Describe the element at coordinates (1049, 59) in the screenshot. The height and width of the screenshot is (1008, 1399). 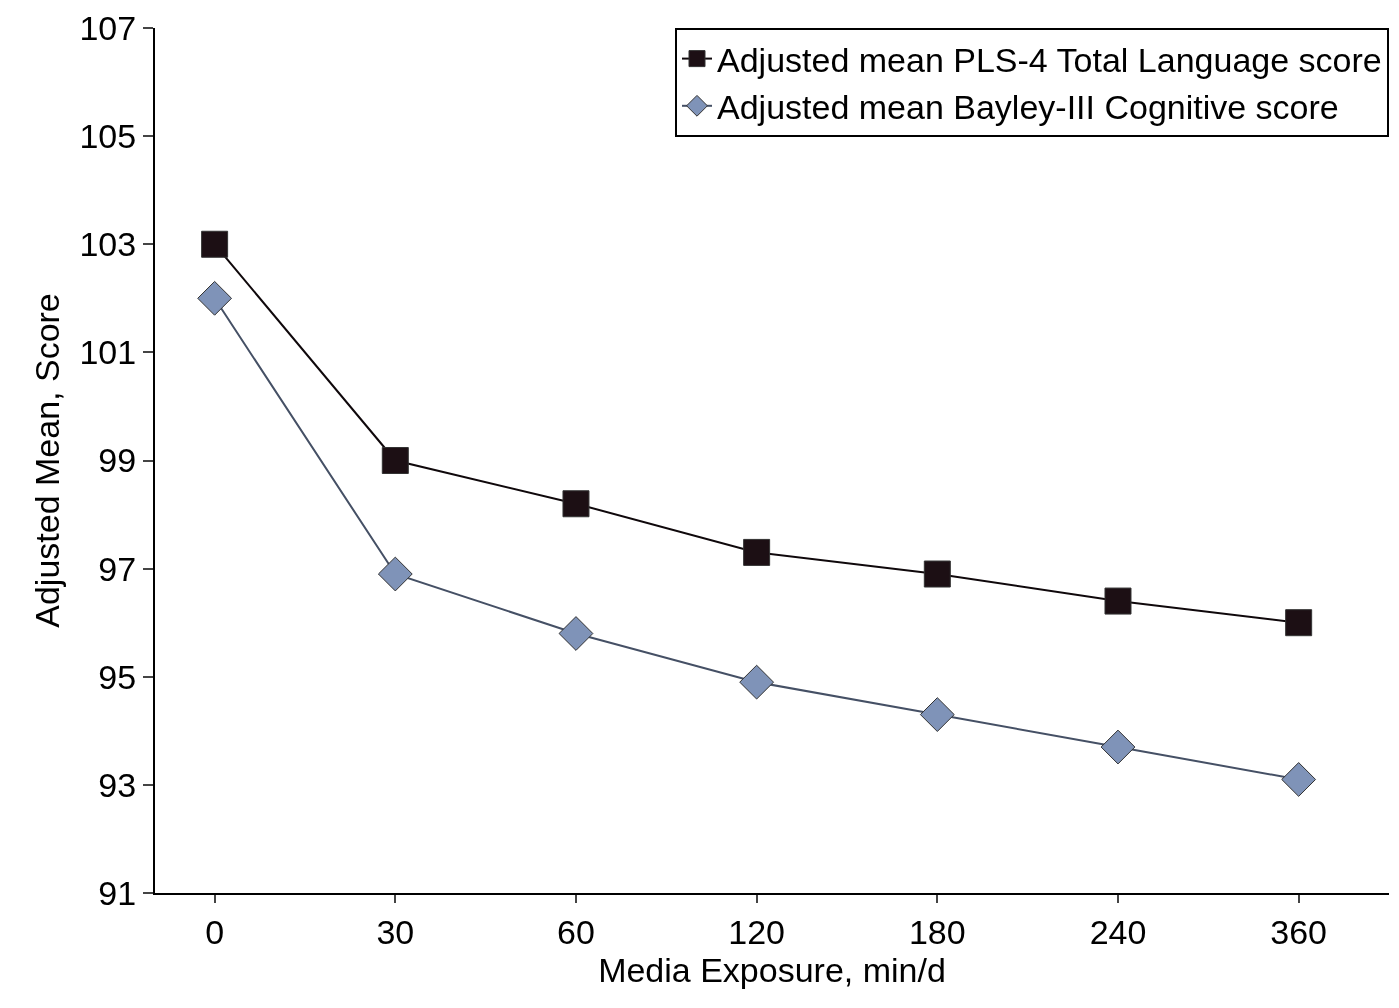
I see `legend-label: Adjusted mean PLS-4 Total Language score` at that location.